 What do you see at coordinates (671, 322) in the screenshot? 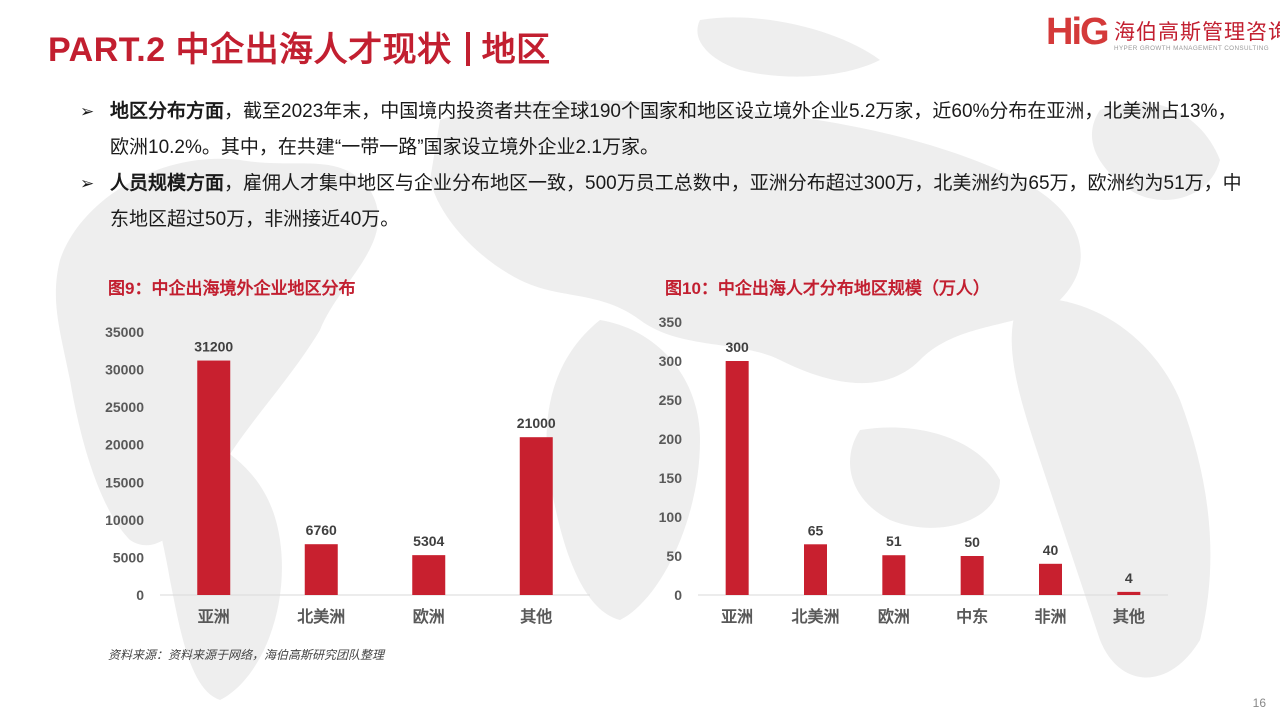
I see `y-tick-label: 350` at bounding box center [671, 322].